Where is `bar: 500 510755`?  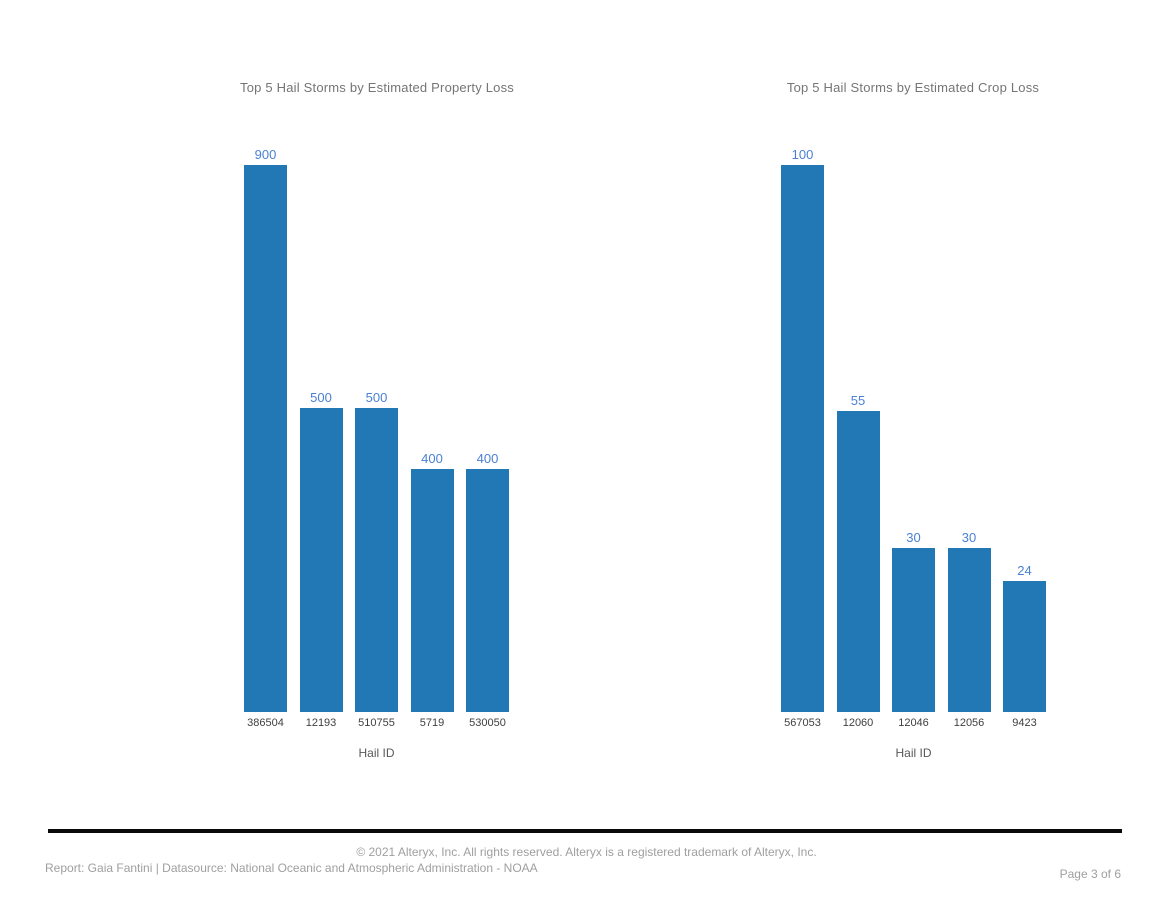 bar: 500 510755 is located at coordinates (376, 559).